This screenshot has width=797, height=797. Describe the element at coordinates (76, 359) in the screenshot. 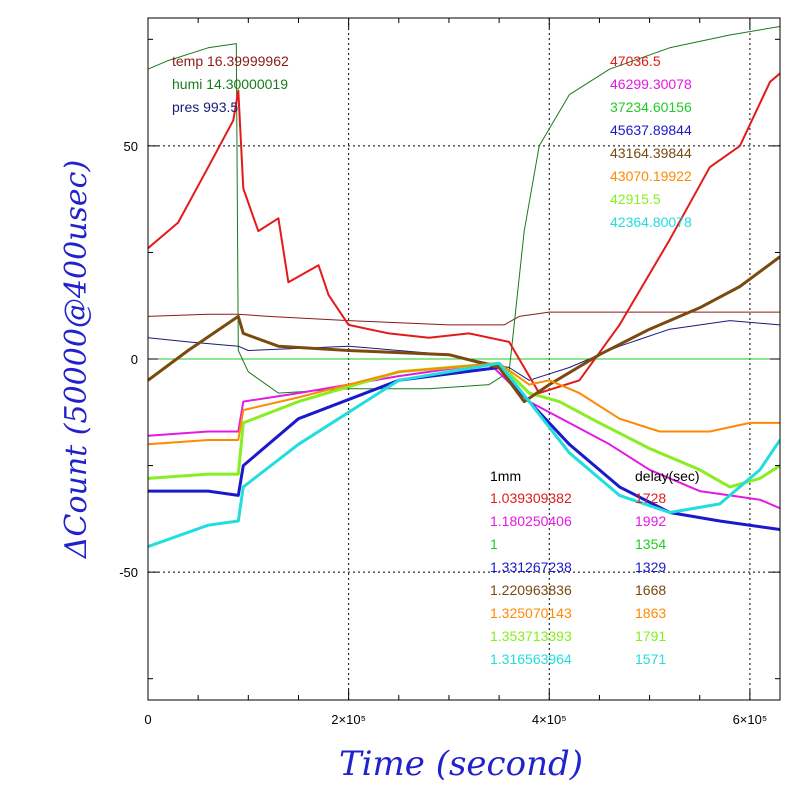

I see `y-axis-label: ΔCount (50000@400usec)` at that location.